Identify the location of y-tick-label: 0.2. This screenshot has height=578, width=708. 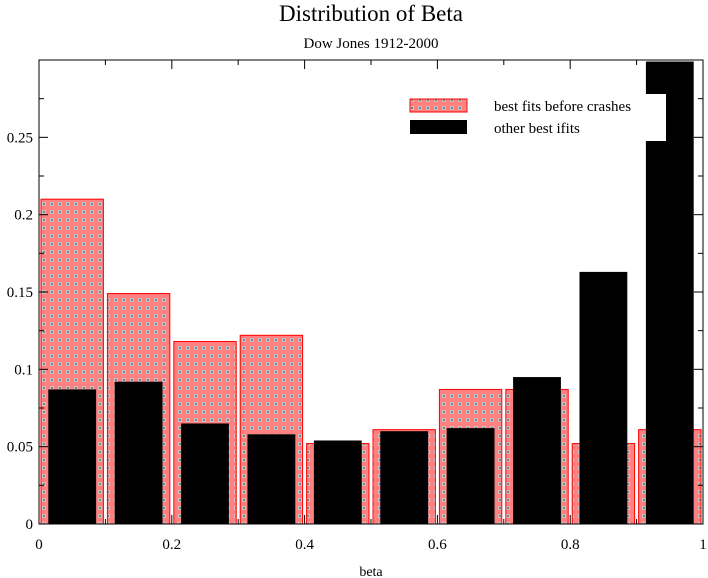
(23, 216).